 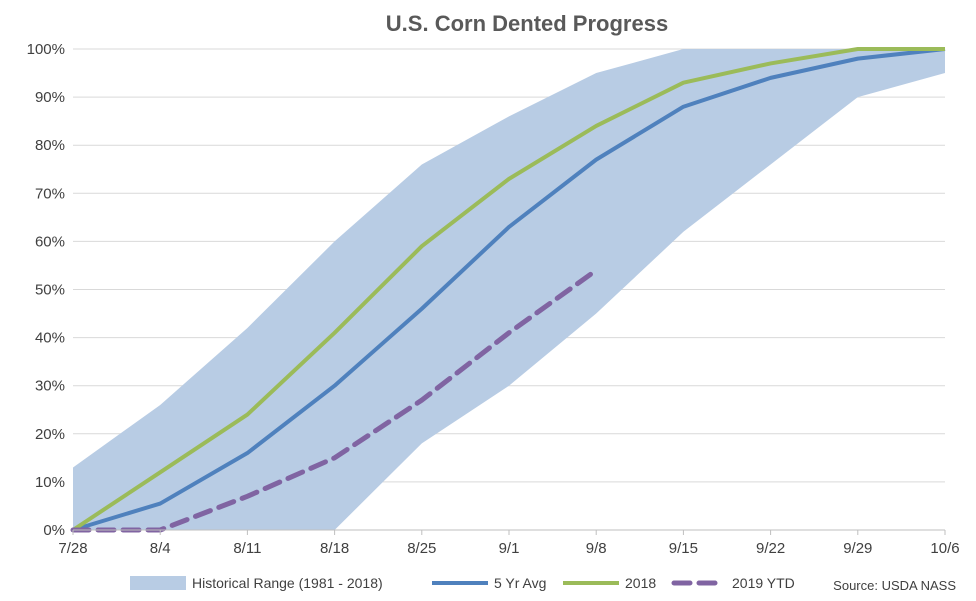 I want to click on legend-label-2018: 2018, so click(x=640, y=583).